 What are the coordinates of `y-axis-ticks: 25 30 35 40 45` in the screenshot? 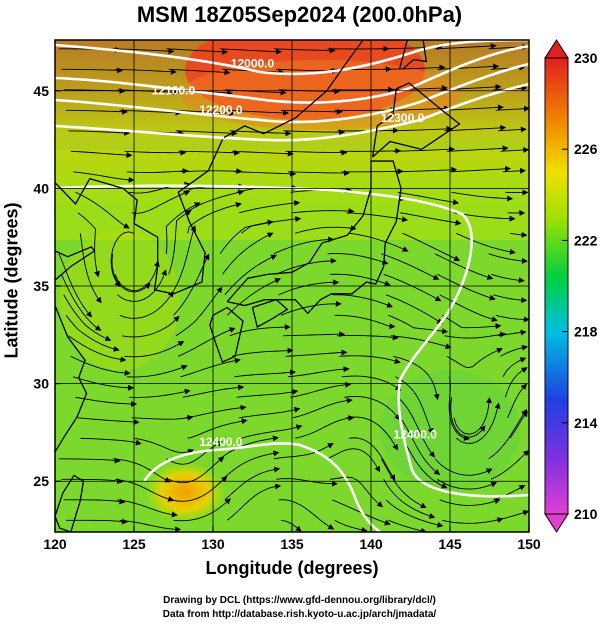 It's located at (47, 286).